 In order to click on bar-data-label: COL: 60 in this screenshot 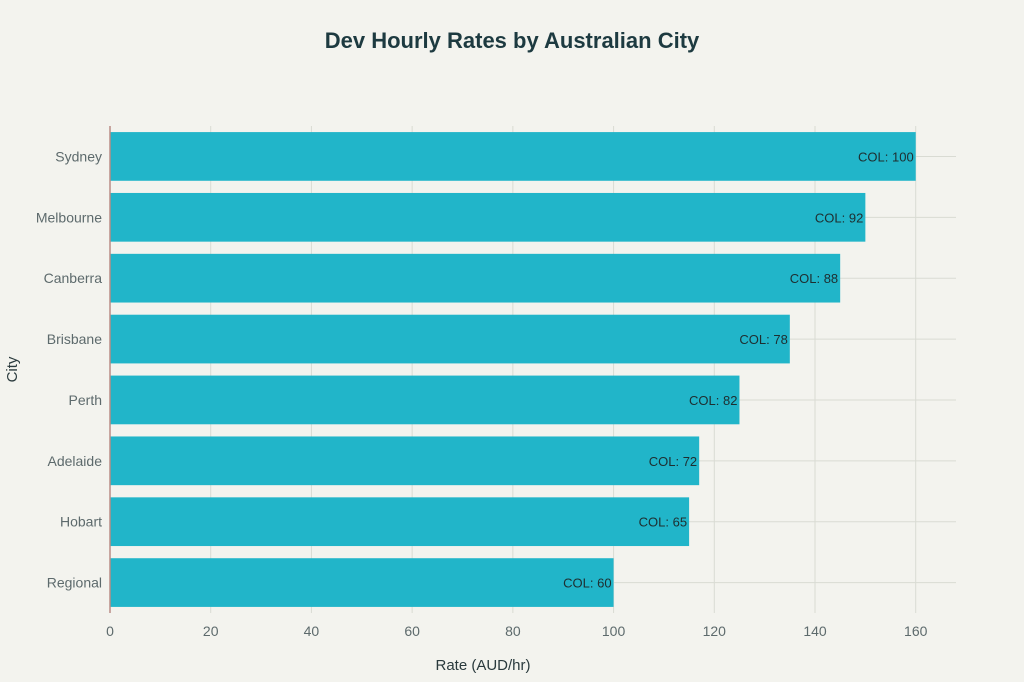, I will do `click(587, 583)`.